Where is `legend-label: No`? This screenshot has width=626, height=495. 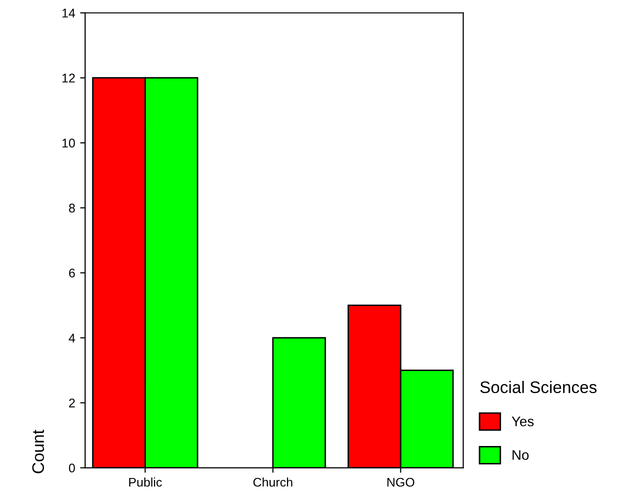 legend-label: No is located at coordinates (520, 455).